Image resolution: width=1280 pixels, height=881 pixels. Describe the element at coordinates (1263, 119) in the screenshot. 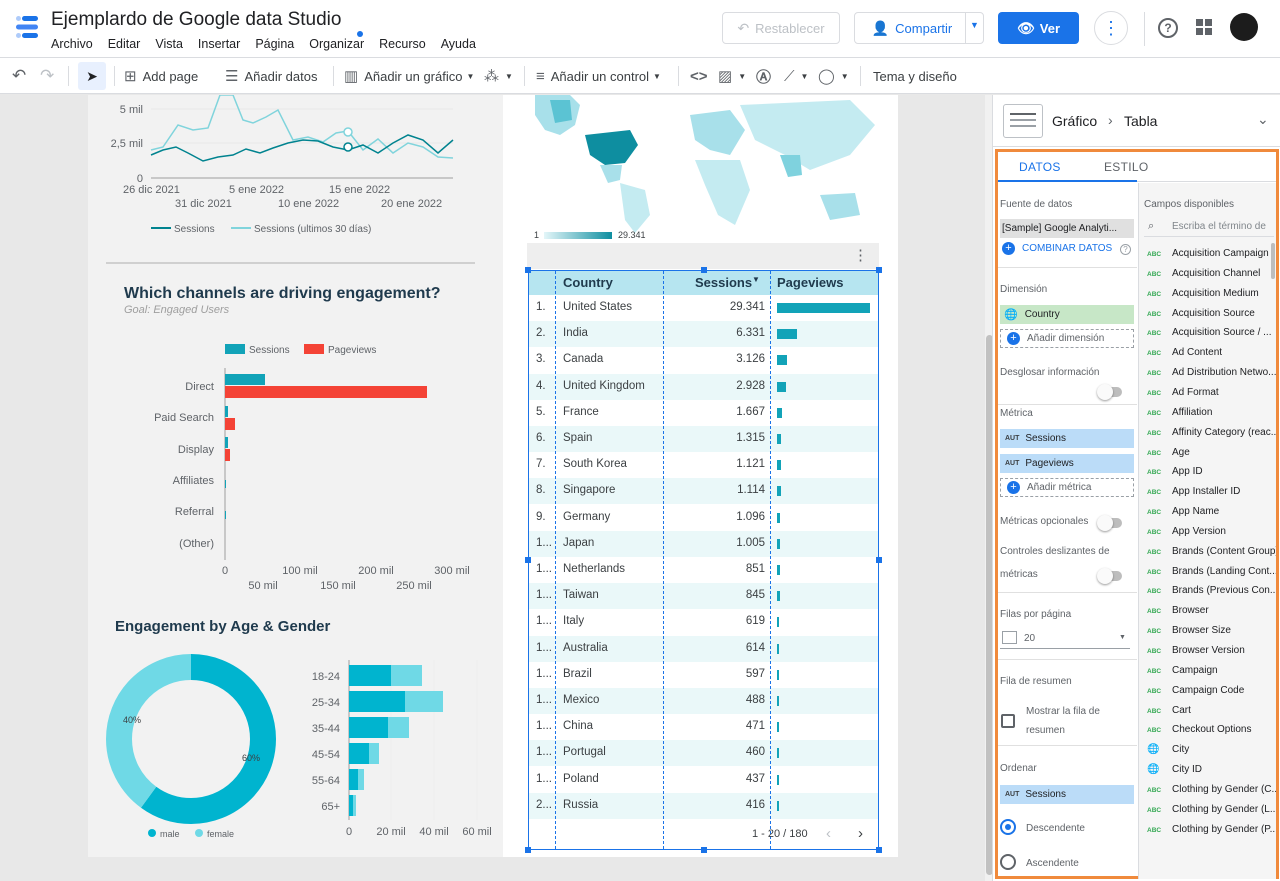

I see `collapse-chevron-icon: ⌄` at that location.